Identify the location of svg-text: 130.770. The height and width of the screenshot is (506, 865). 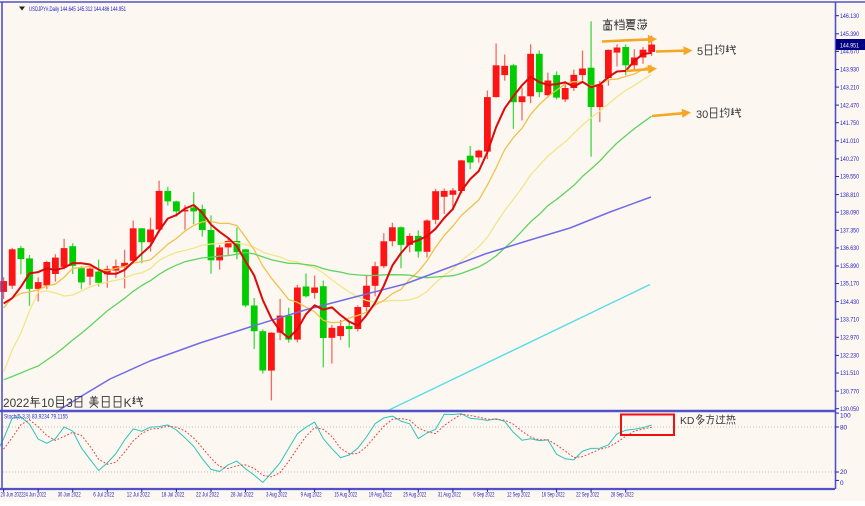
(849, 391).